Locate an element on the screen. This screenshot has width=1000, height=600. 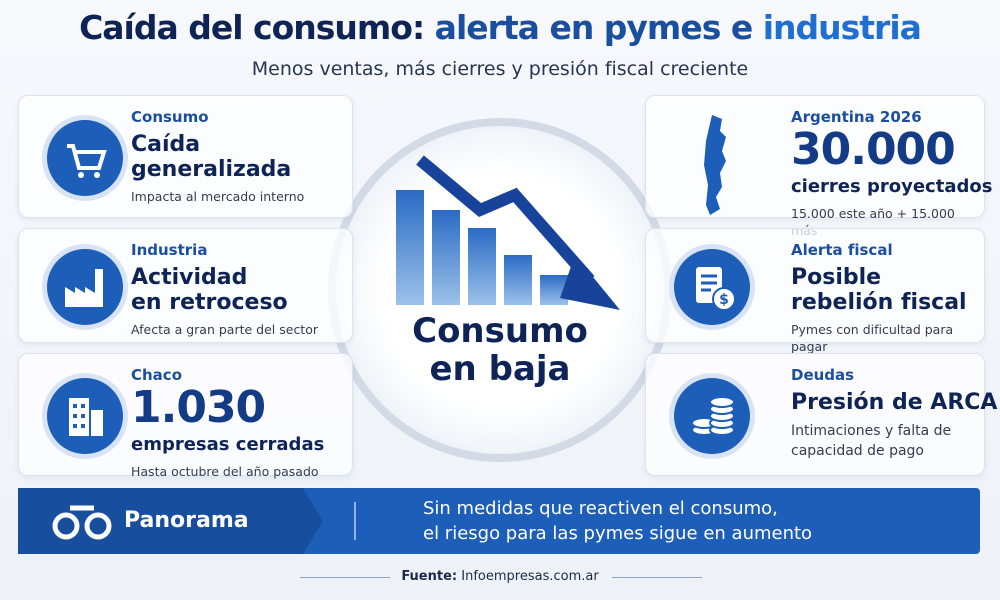
source: Infoempresas.com.ar is located at coordinates (530, 576).